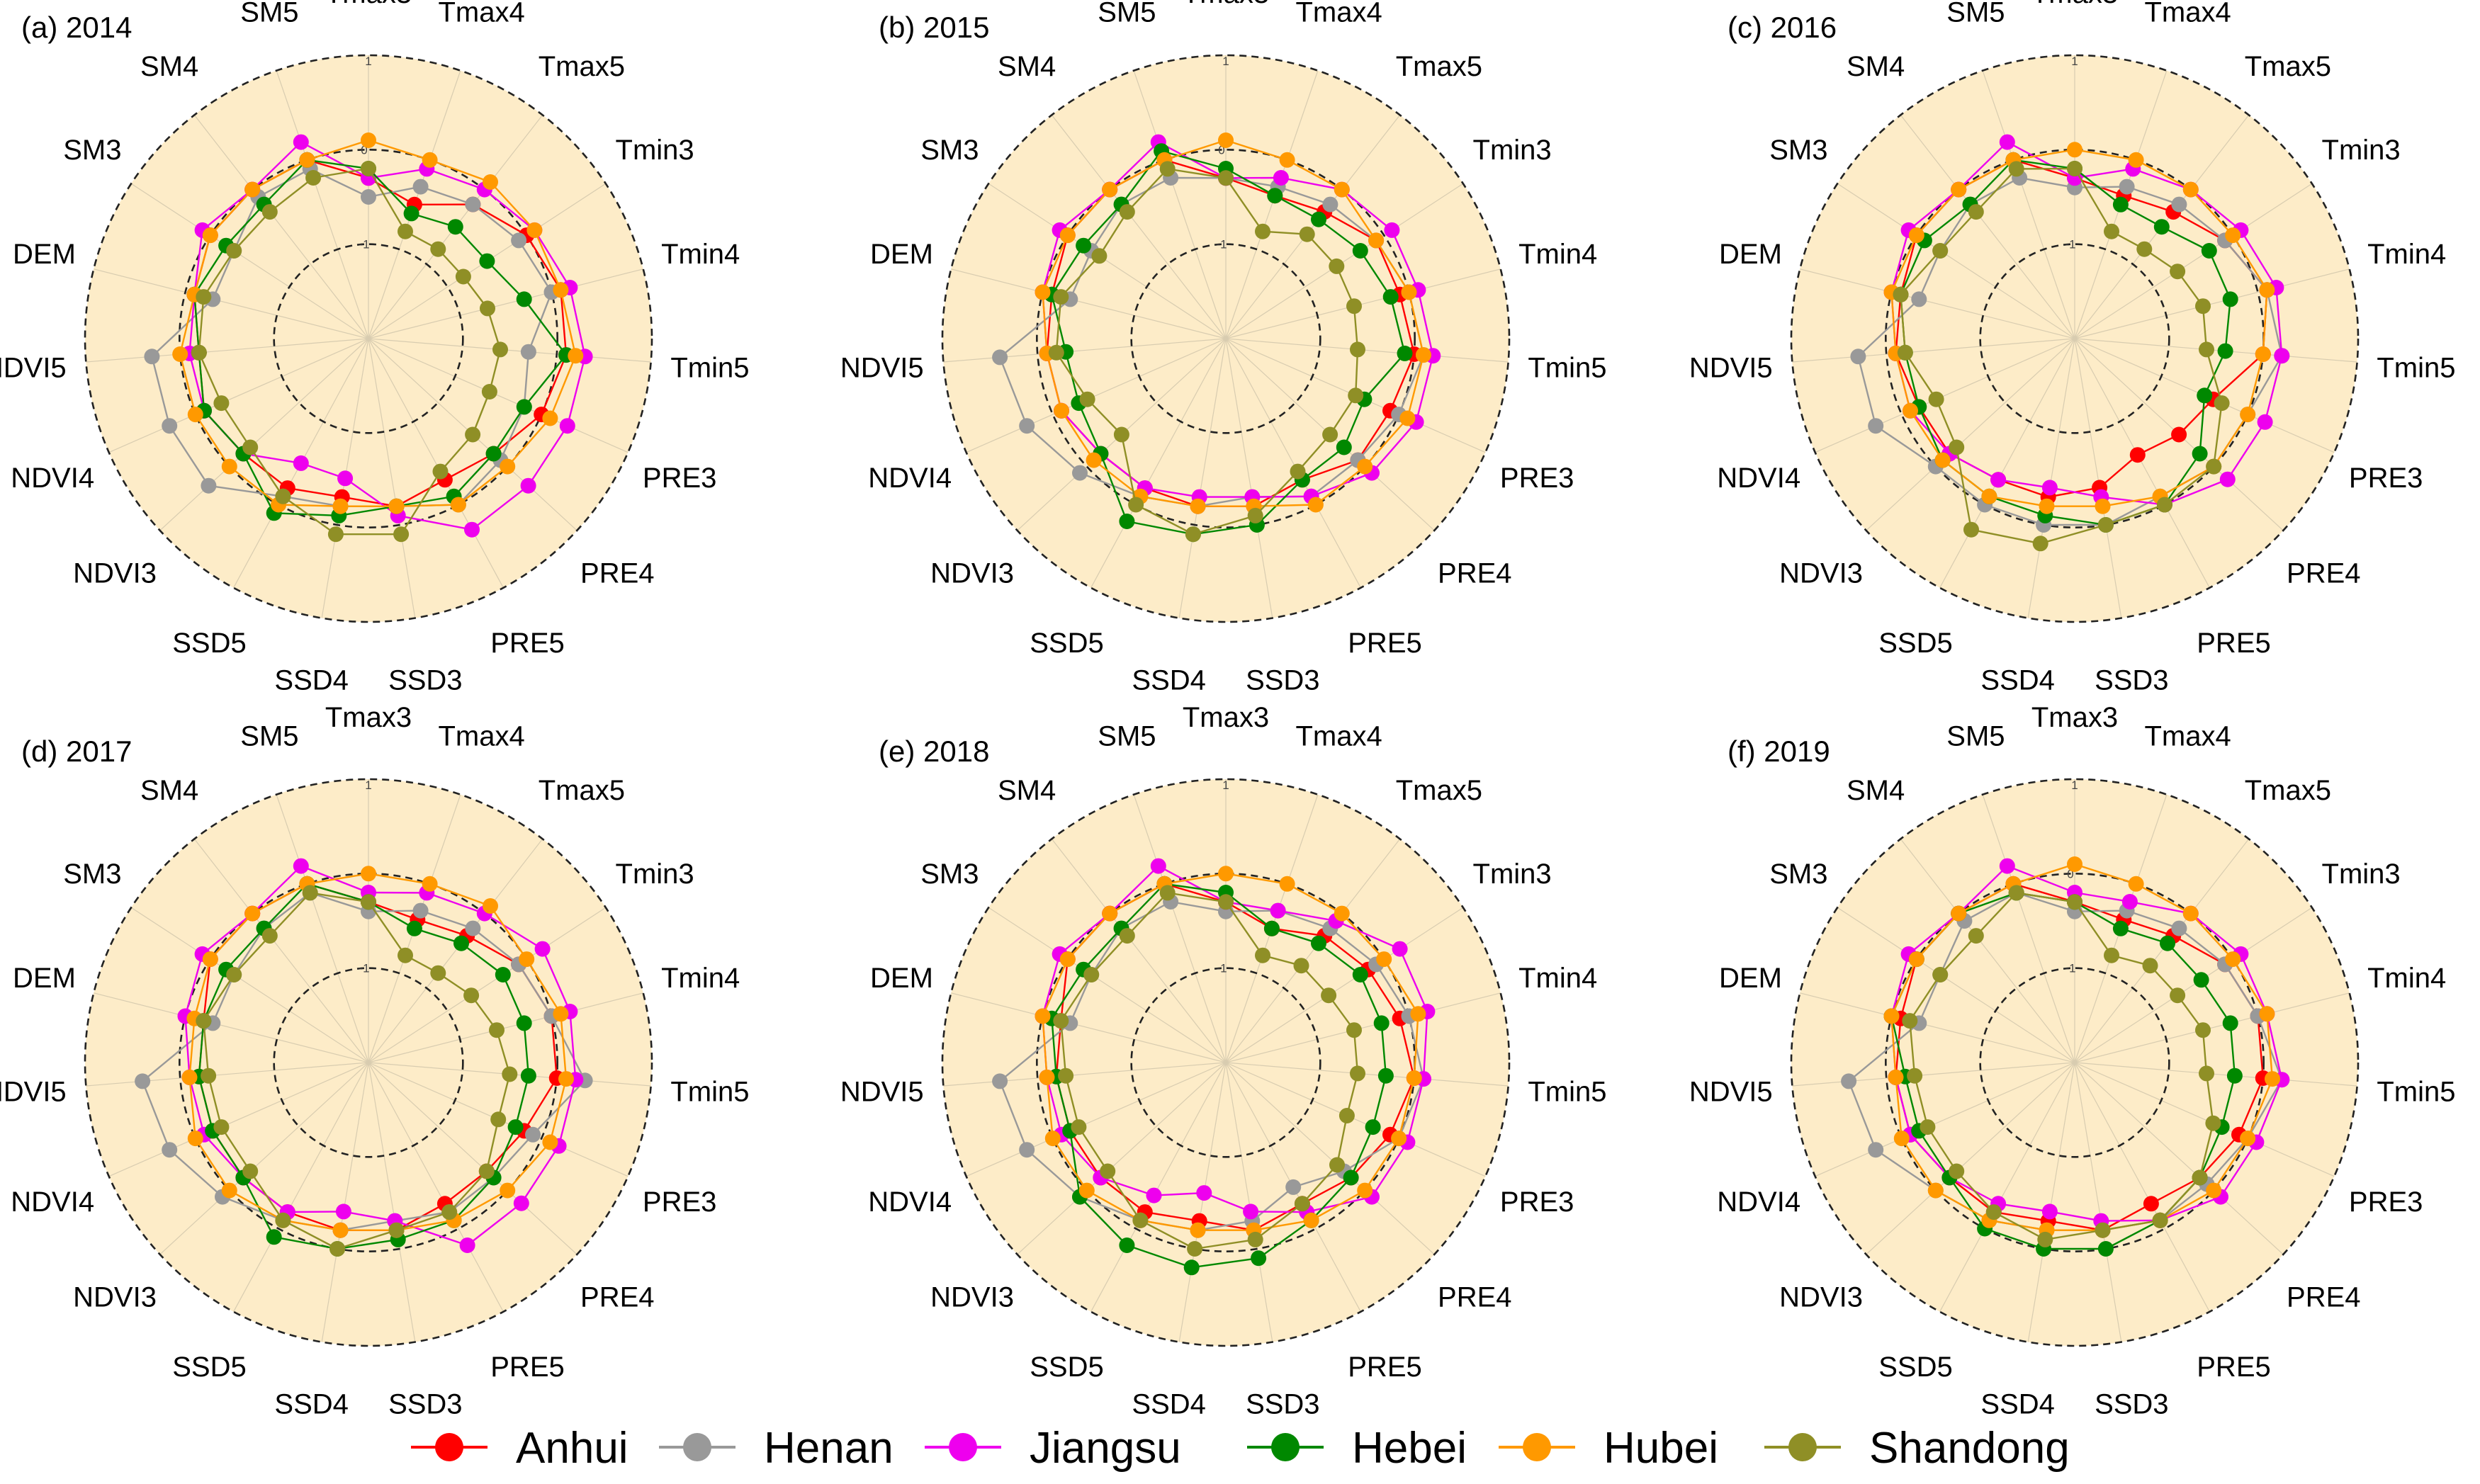 The height and width of the screenshot is (1484, 2480). What do you see at coordinates (2324, 573) in the screenshot?
I see `variable-label: PRE4` at bounding box center [2324, 573].